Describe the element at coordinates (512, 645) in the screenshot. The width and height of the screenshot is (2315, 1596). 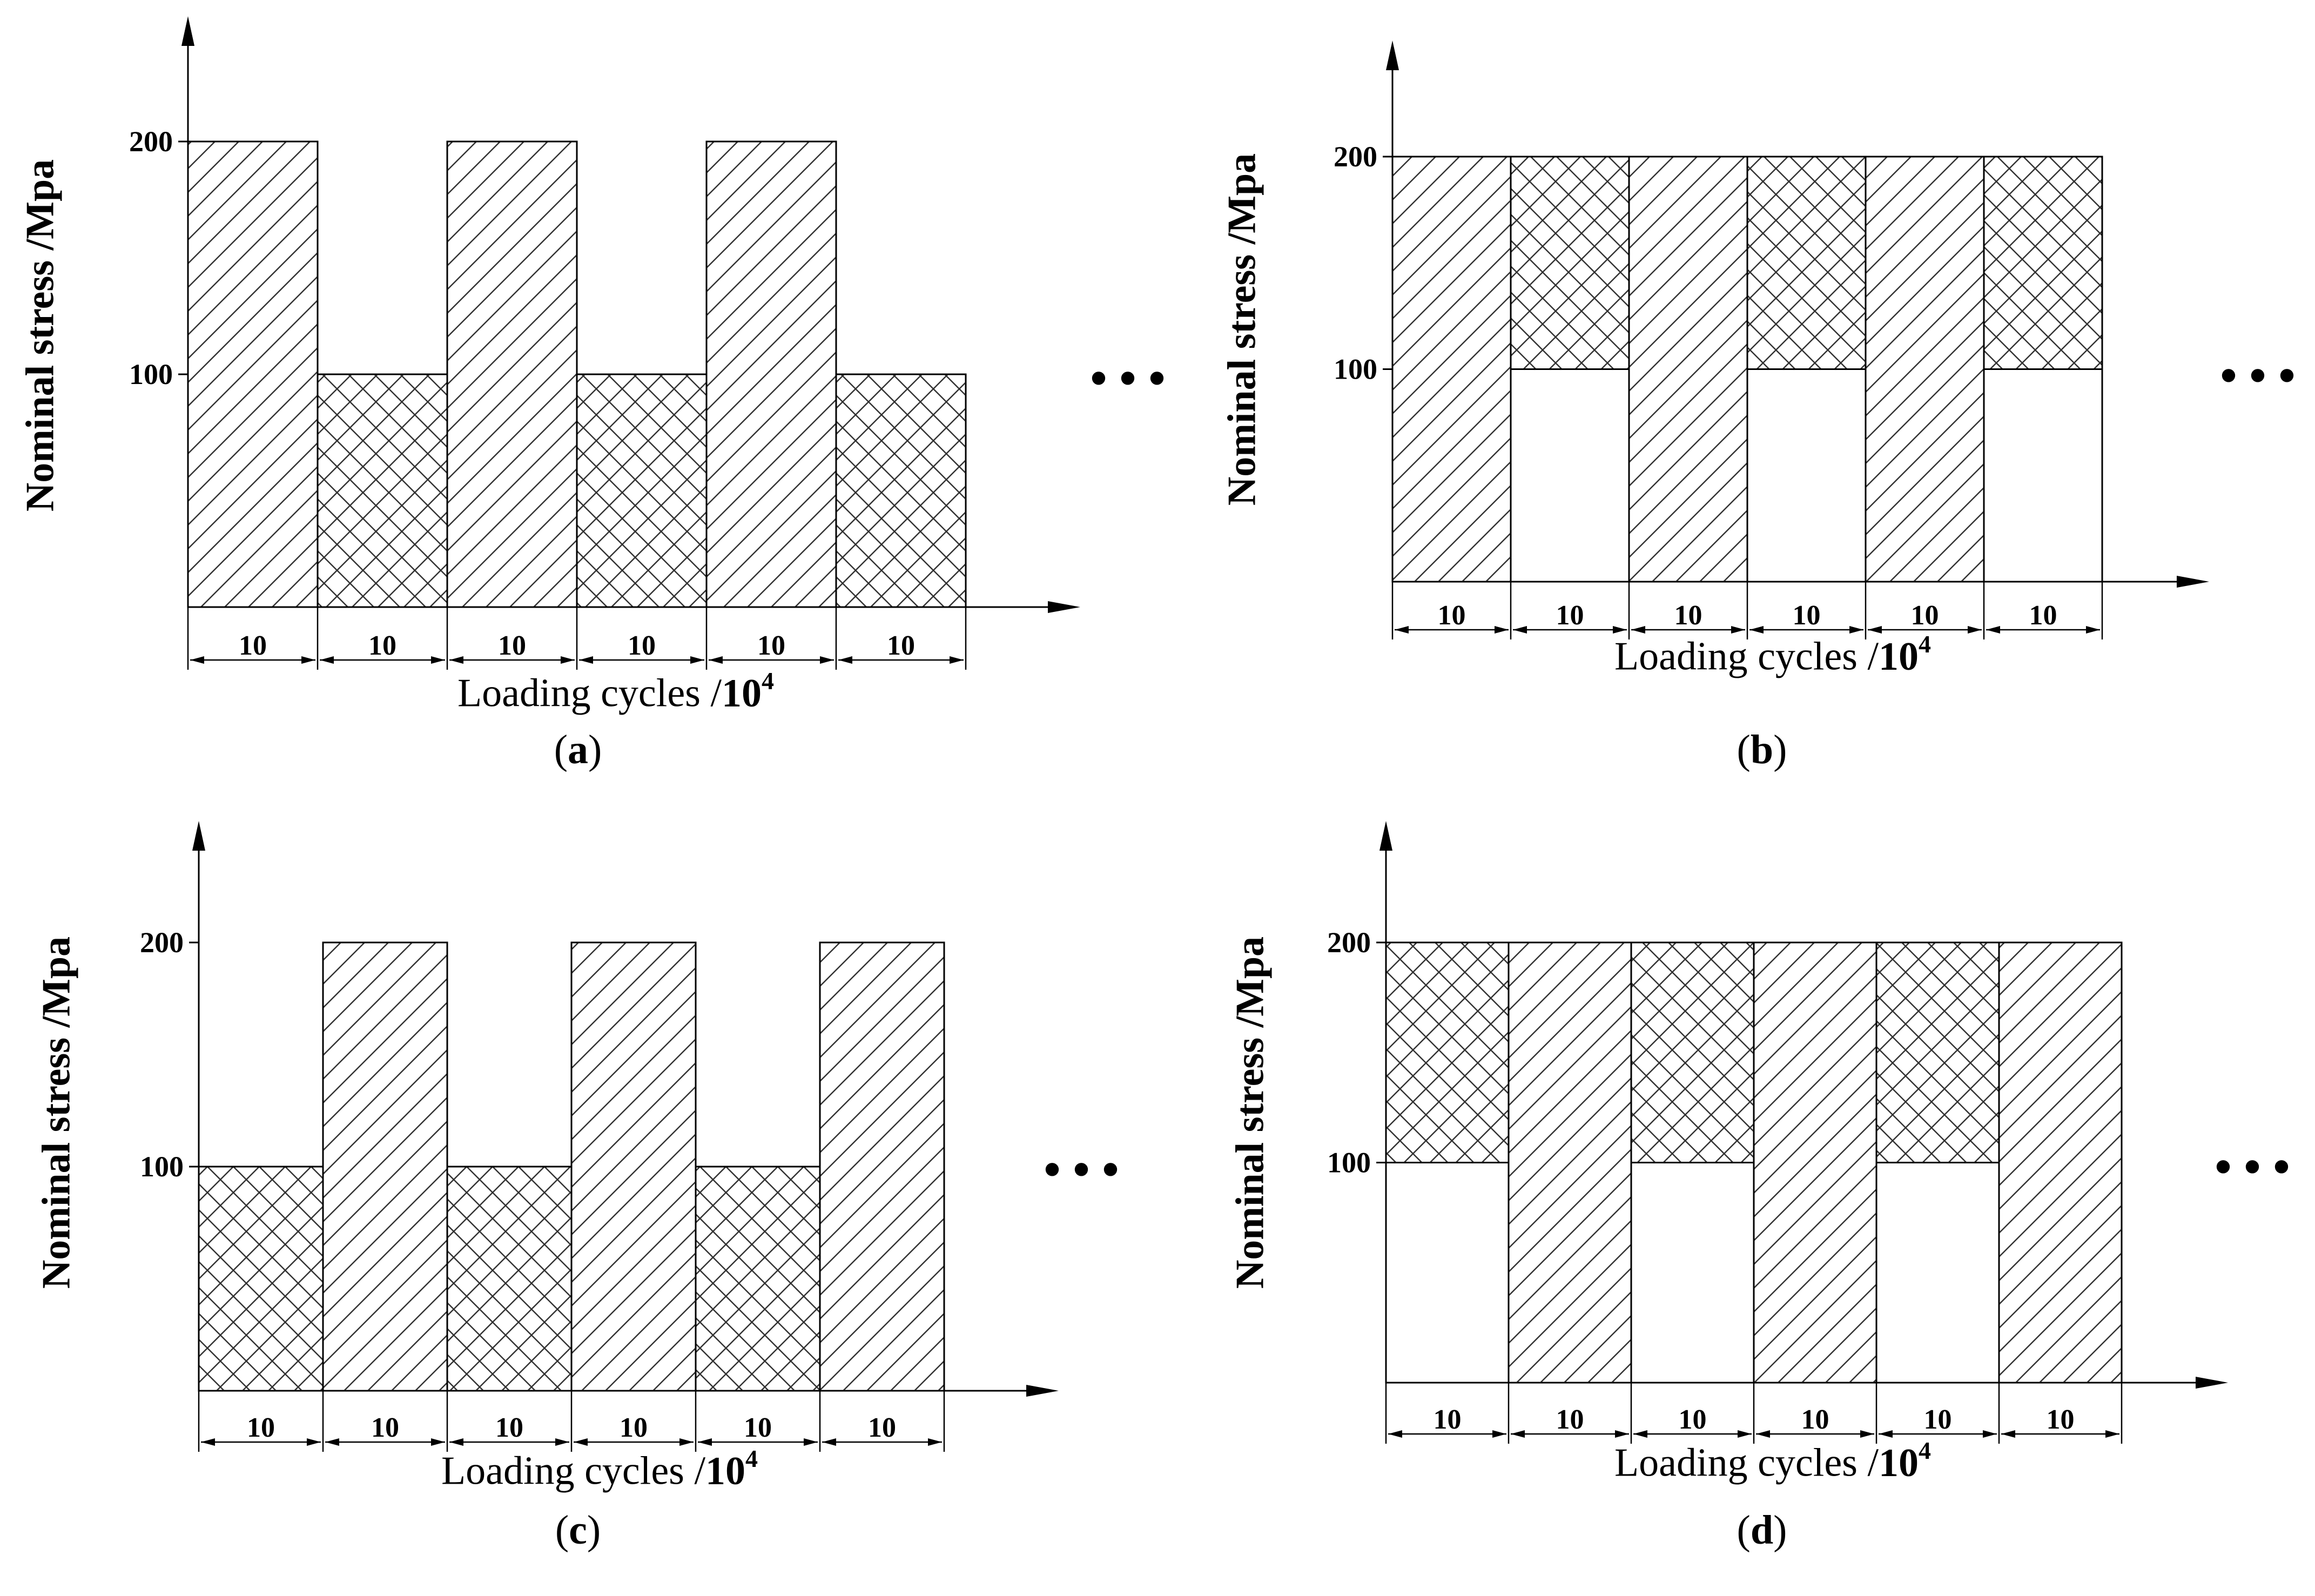
I see `width-label-a-3: 10` at that location.